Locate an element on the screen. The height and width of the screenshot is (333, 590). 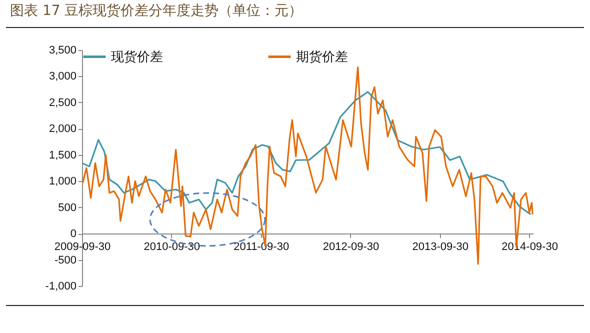
y-tick-label: -1,000 is located at coordinates (60, 286).